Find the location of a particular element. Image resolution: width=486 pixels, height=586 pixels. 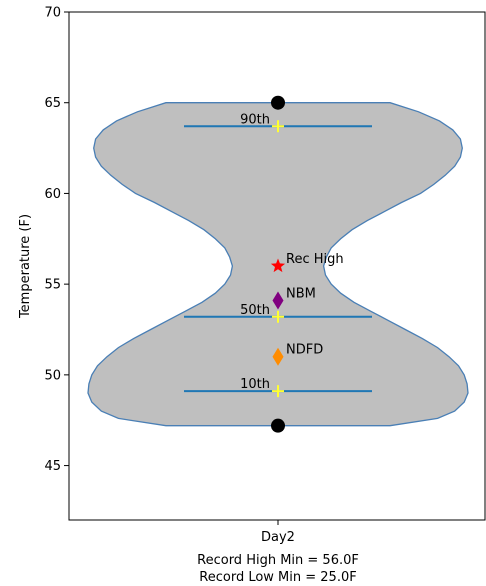

y-tick-label: 55 is located at coordinates (52, 285).